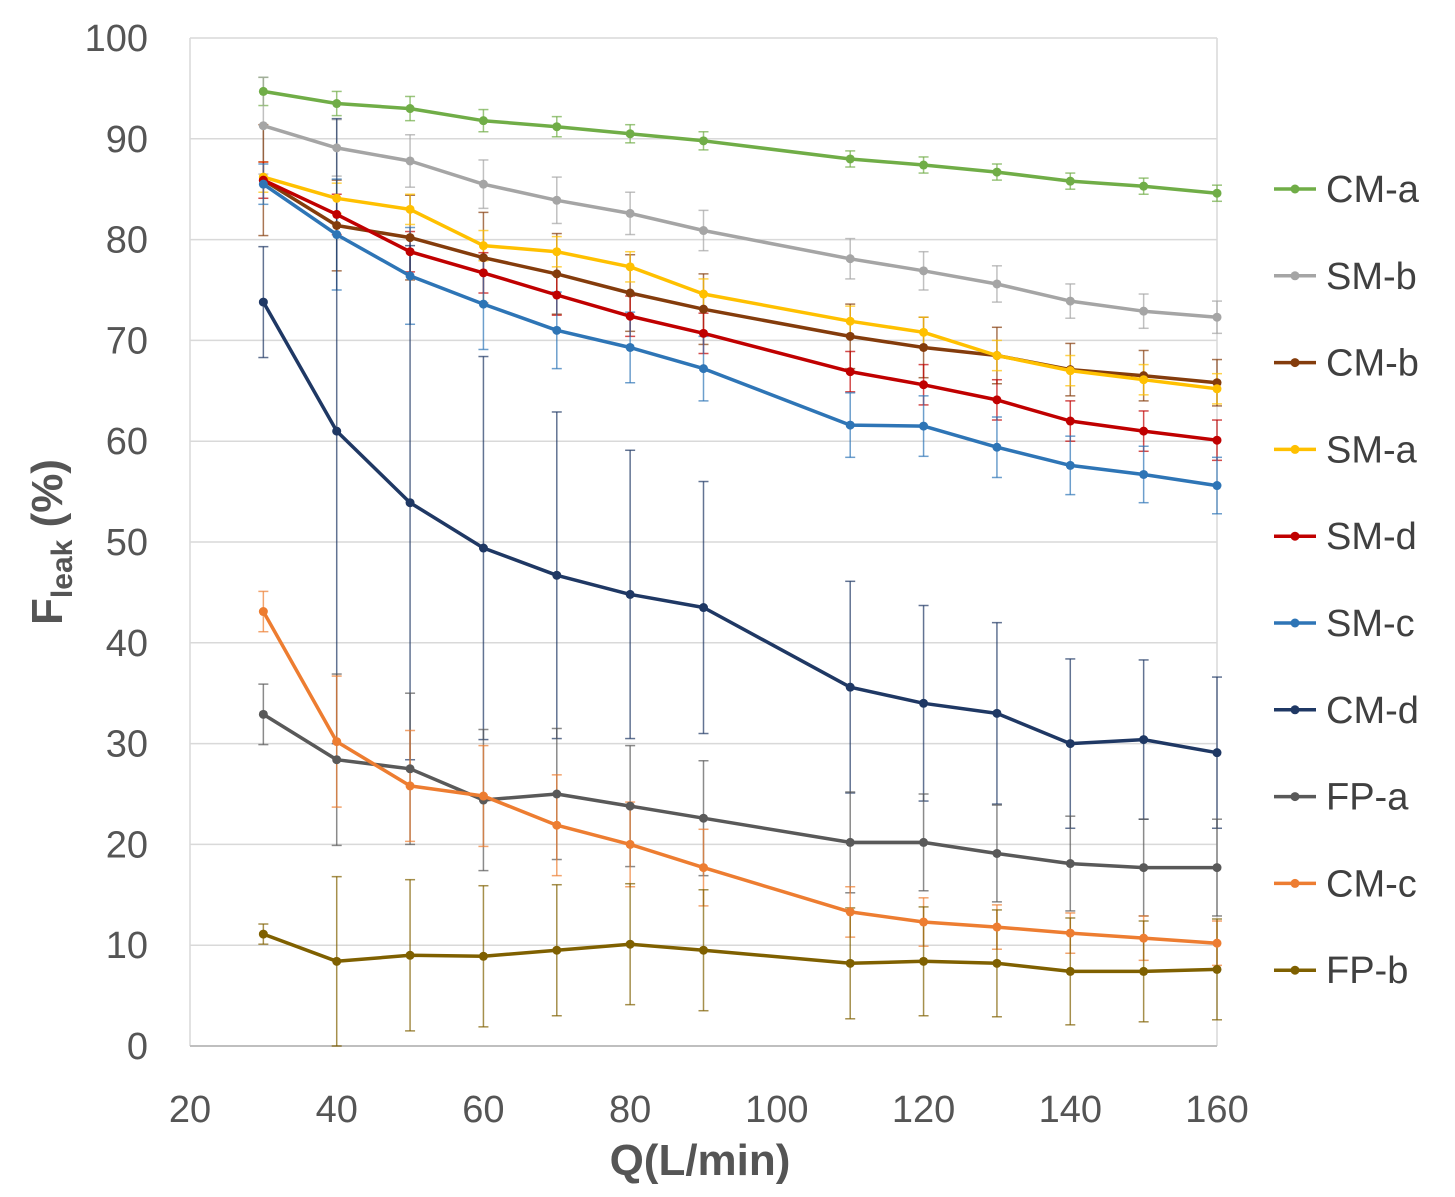 This screenshot has height=1197, width=1455. What do you see at coordinates (127, 140) in the screenshot?
I see `y-tick-label: 90` at bounding box center [127, 140].